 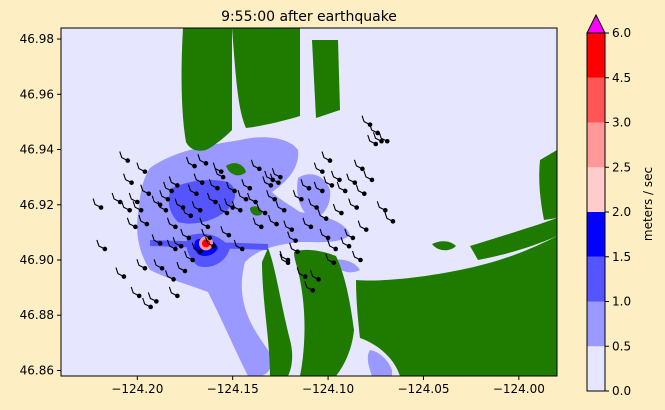 What do you see at coordinates (621, 302) in the screenshot?
I see `colorbar-tick-label: 1.0` at bounding box center [621, 302].